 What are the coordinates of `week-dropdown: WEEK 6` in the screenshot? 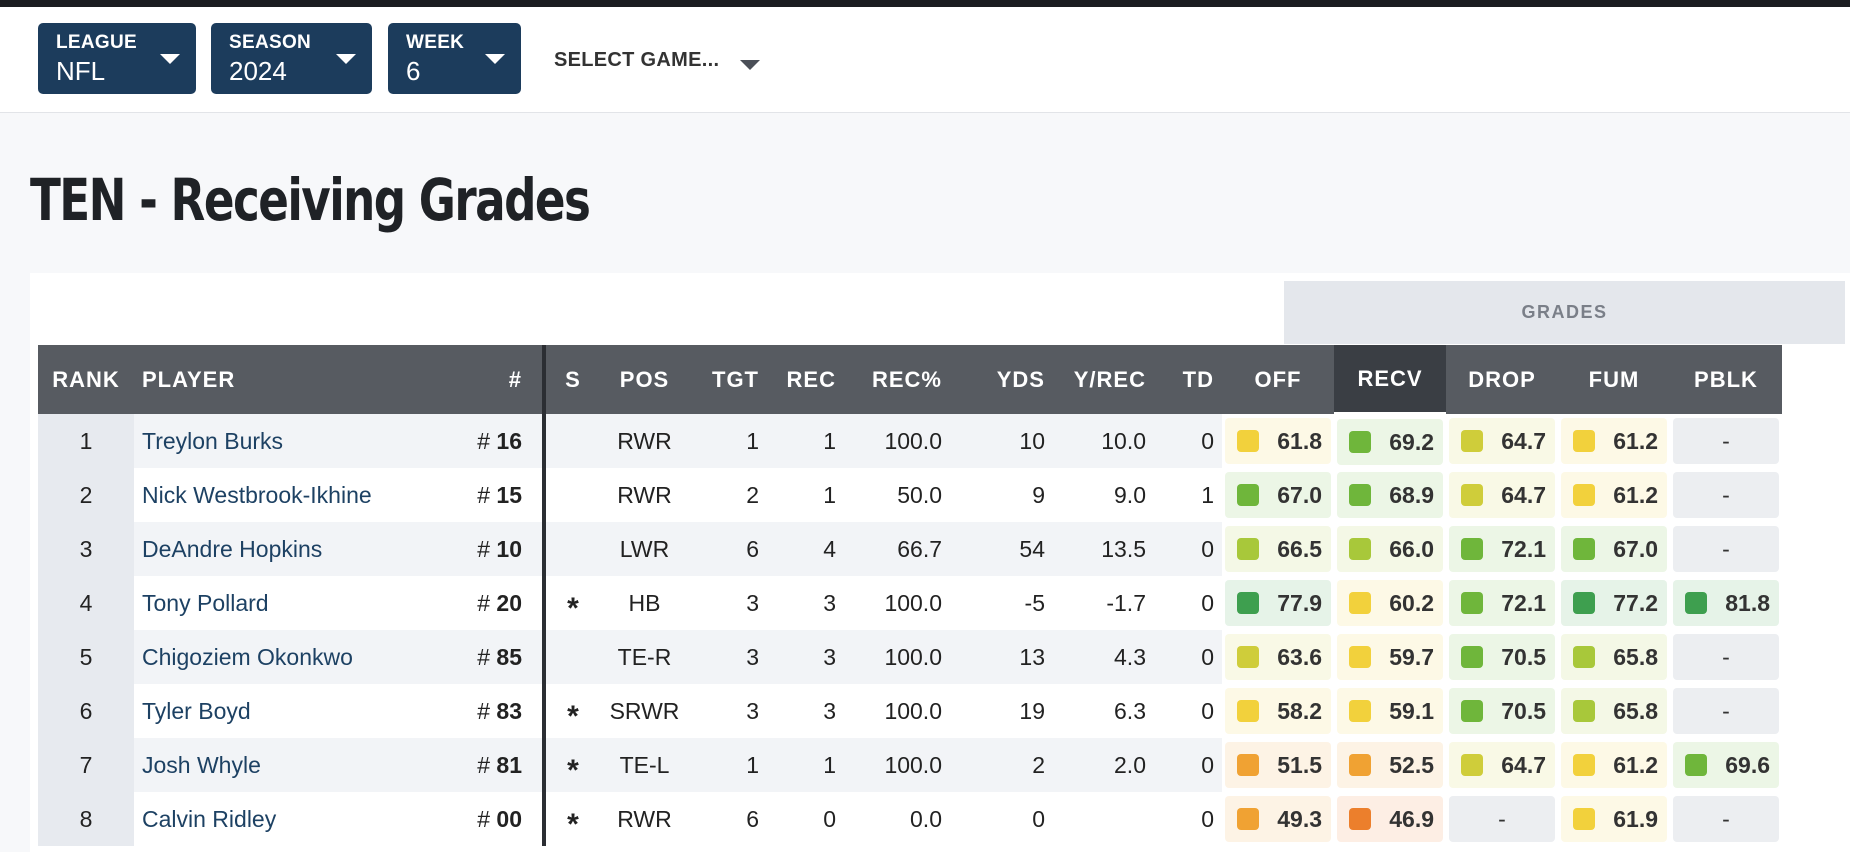 It's located at (454, 58).